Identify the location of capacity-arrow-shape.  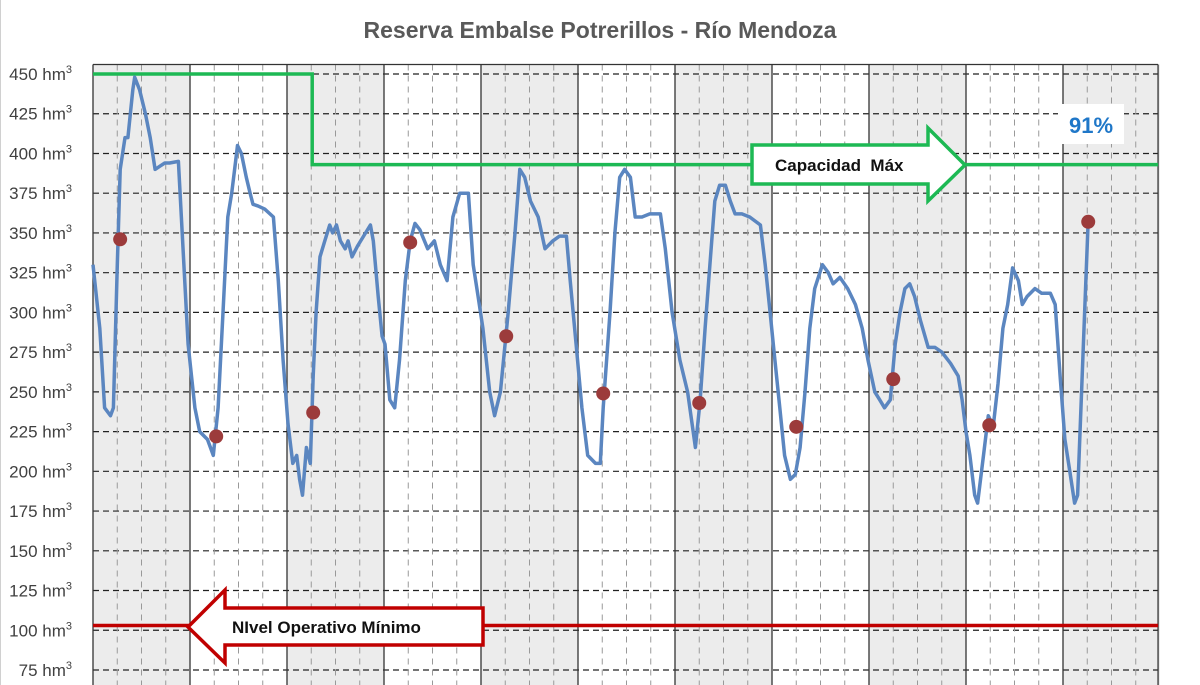
(859, 164).